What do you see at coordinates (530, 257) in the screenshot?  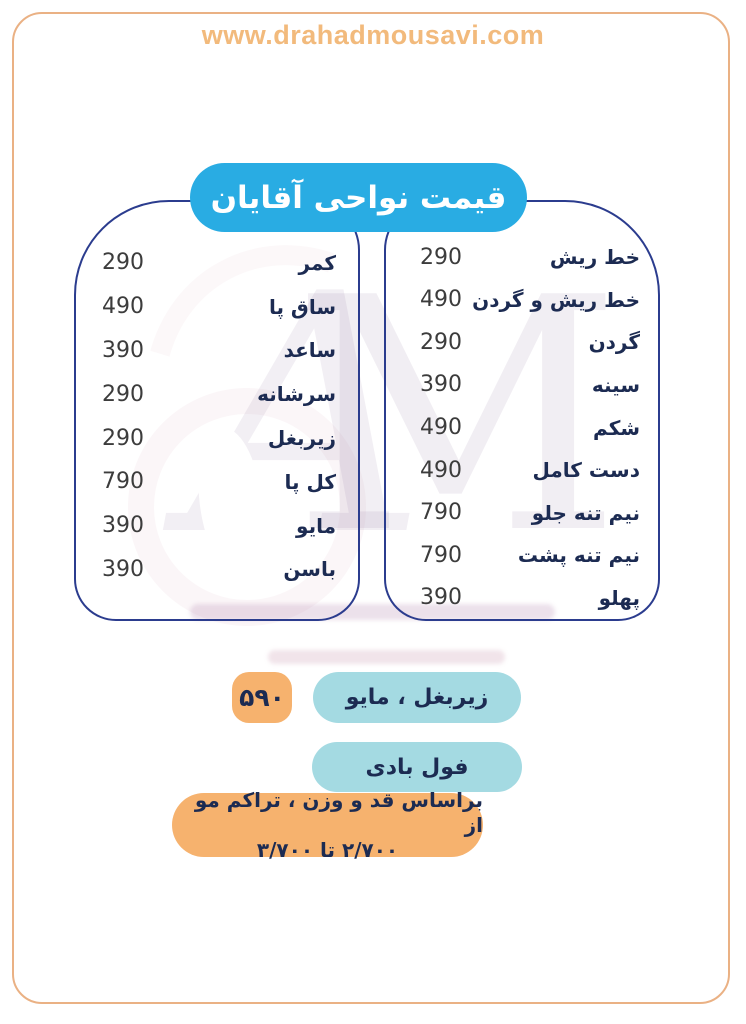 I see `price-row: 290 خط ریش` at bounding box center [530, 257].